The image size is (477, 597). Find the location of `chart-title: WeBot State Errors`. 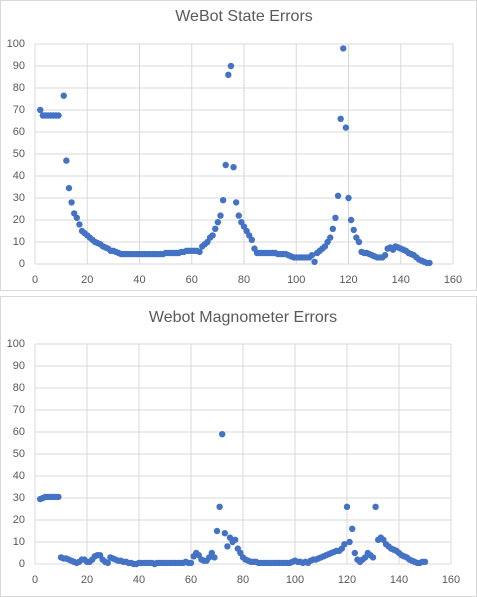

chart-title: WeBot State Errors is located at coordinates (244, 16).